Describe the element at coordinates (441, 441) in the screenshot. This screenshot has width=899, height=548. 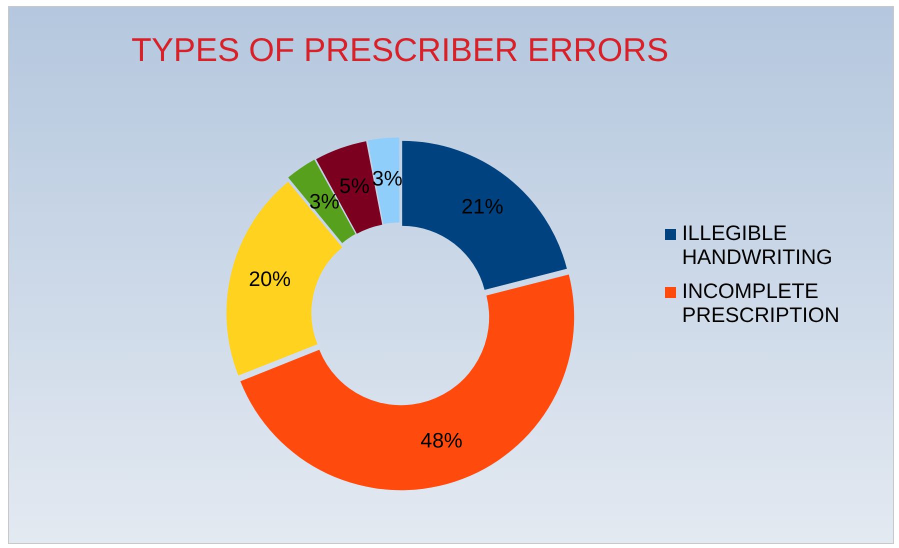
I see `data-label: 48%` at that location.